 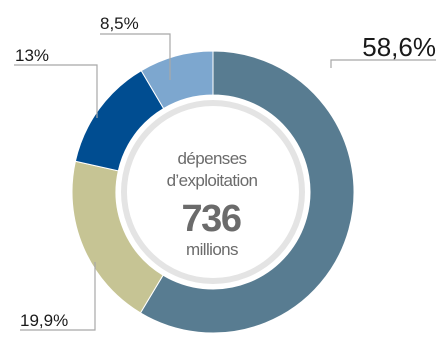 I want to click on slice-label-13: 13%, so click(x=32, y=55).